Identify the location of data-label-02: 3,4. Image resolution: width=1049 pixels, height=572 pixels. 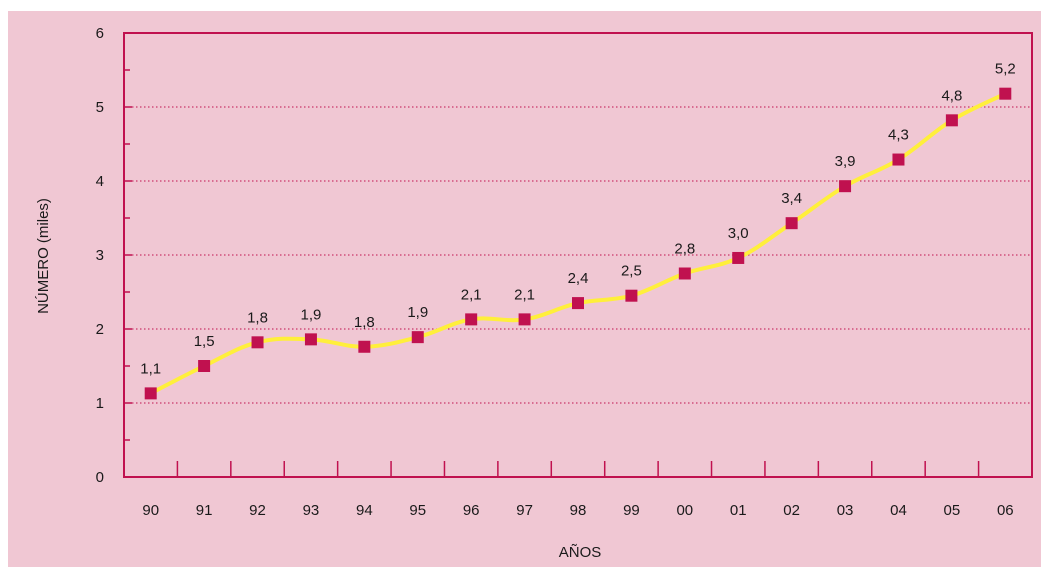
(791, 198).